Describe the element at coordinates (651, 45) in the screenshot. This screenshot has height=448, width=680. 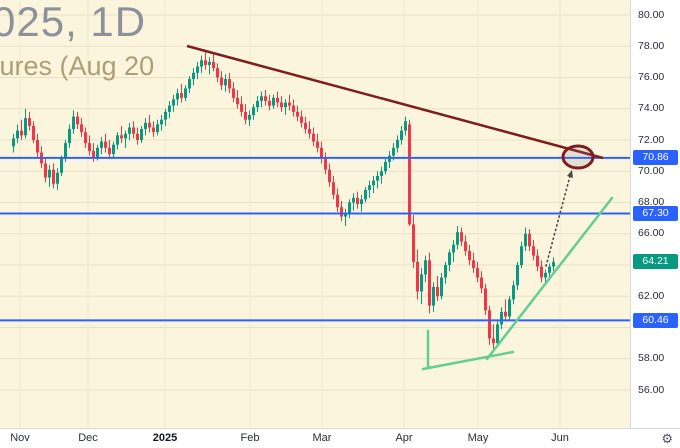
I see `price-axis-label: 78.00` at that location.